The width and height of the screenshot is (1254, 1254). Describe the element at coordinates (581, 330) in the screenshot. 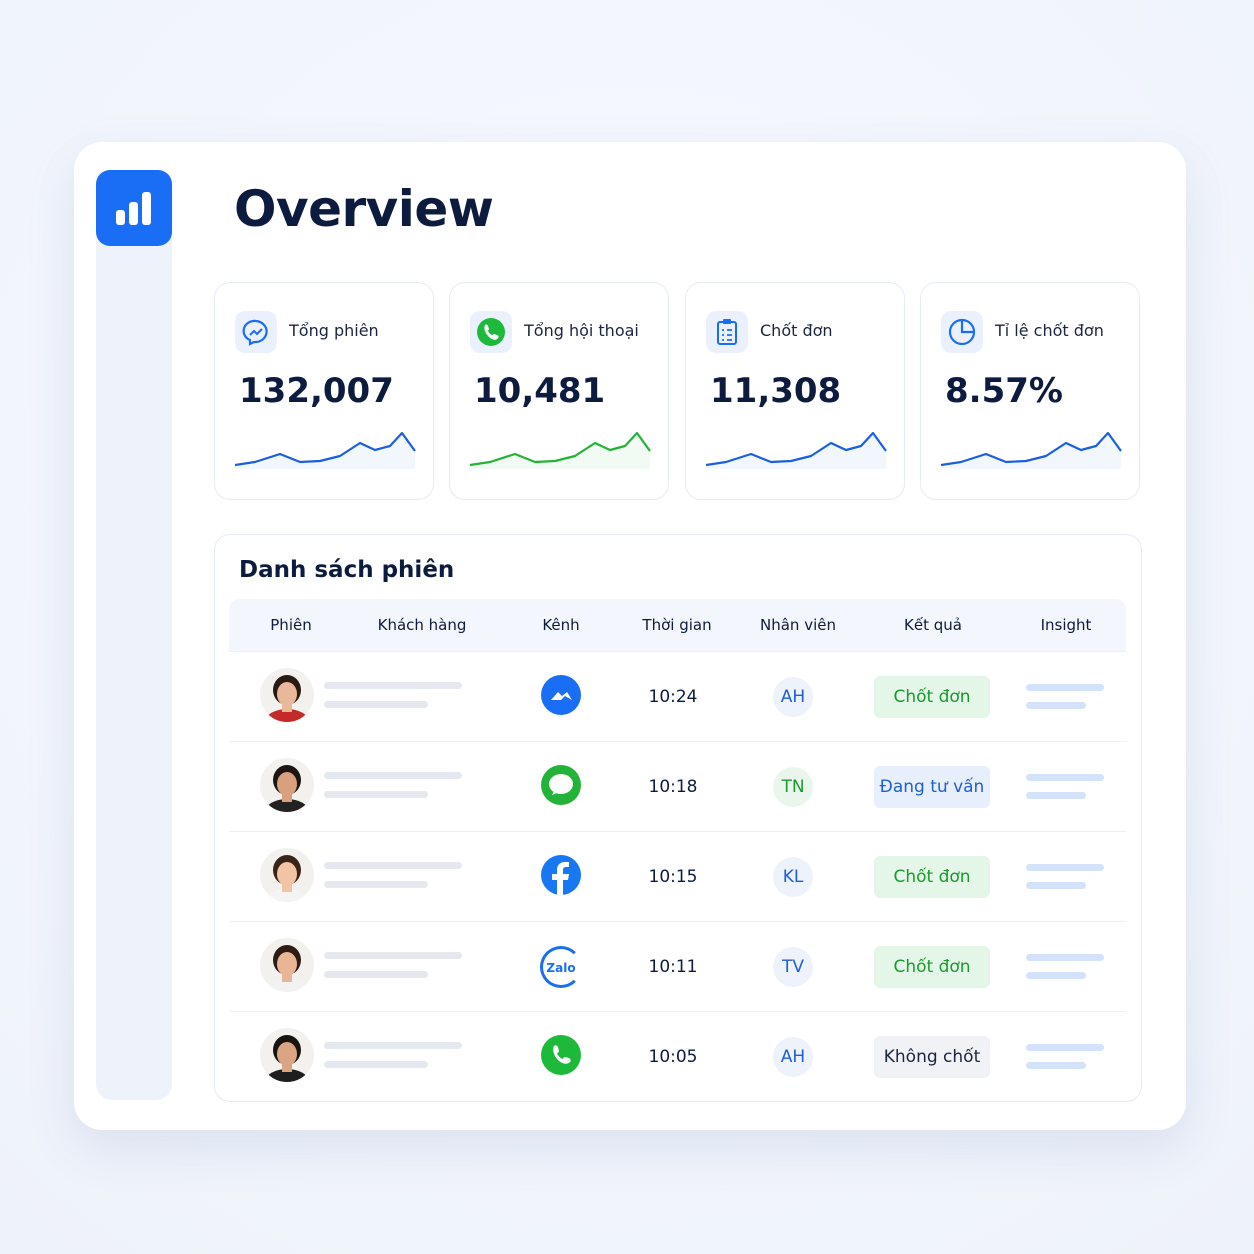

I see `stat-label: Tổng hội thoại` at that location.